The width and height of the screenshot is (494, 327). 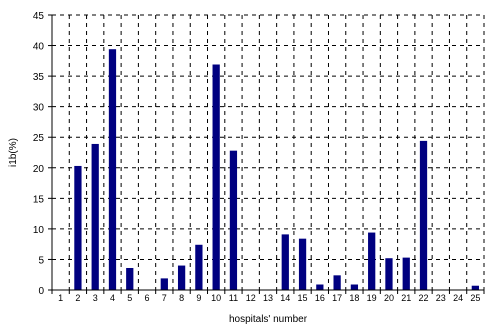 I want to click on y-tick-labels: 0 5 10 15 20 25 30 35 40 45, so click(x=39, y=154).